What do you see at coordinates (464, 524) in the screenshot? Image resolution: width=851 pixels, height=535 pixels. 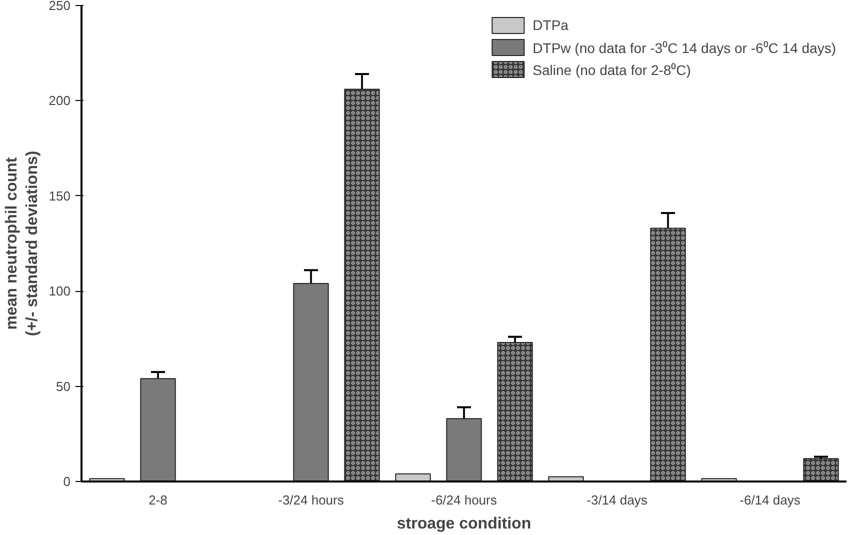 I see `x-axis-title: stroage condition` at bounding box center [464, 524].